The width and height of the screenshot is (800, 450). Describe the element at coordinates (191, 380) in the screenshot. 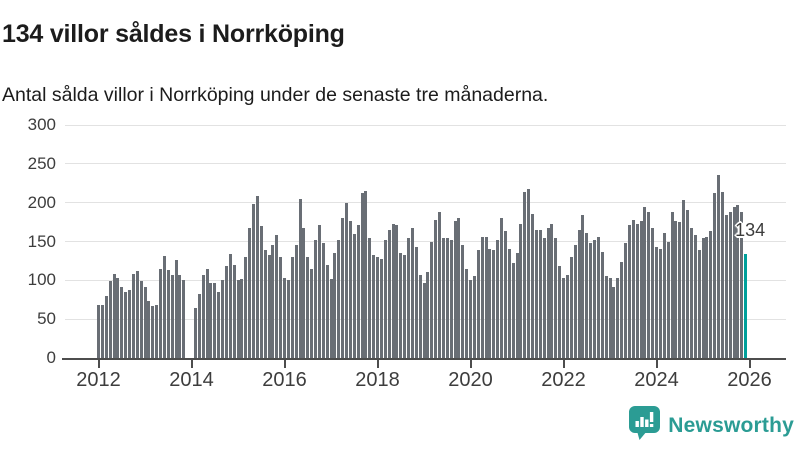

I see `x-tick-label-2014: 2014` at that location.